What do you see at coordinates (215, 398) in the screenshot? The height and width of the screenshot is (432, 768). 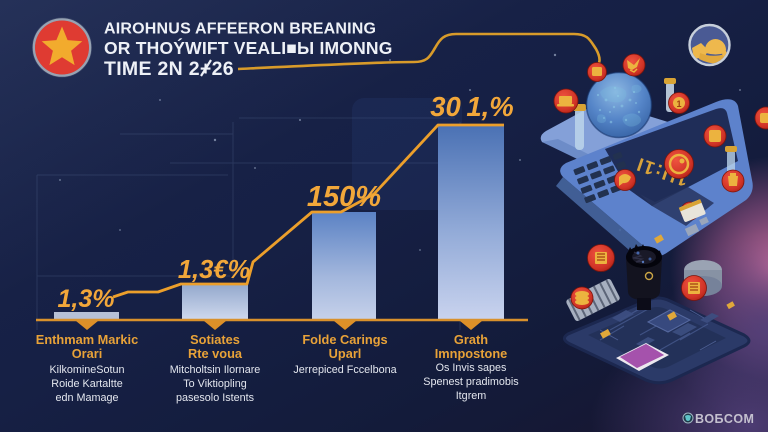 I see `svg-text: pasesolo Istents` at bounding box center [215, 398].